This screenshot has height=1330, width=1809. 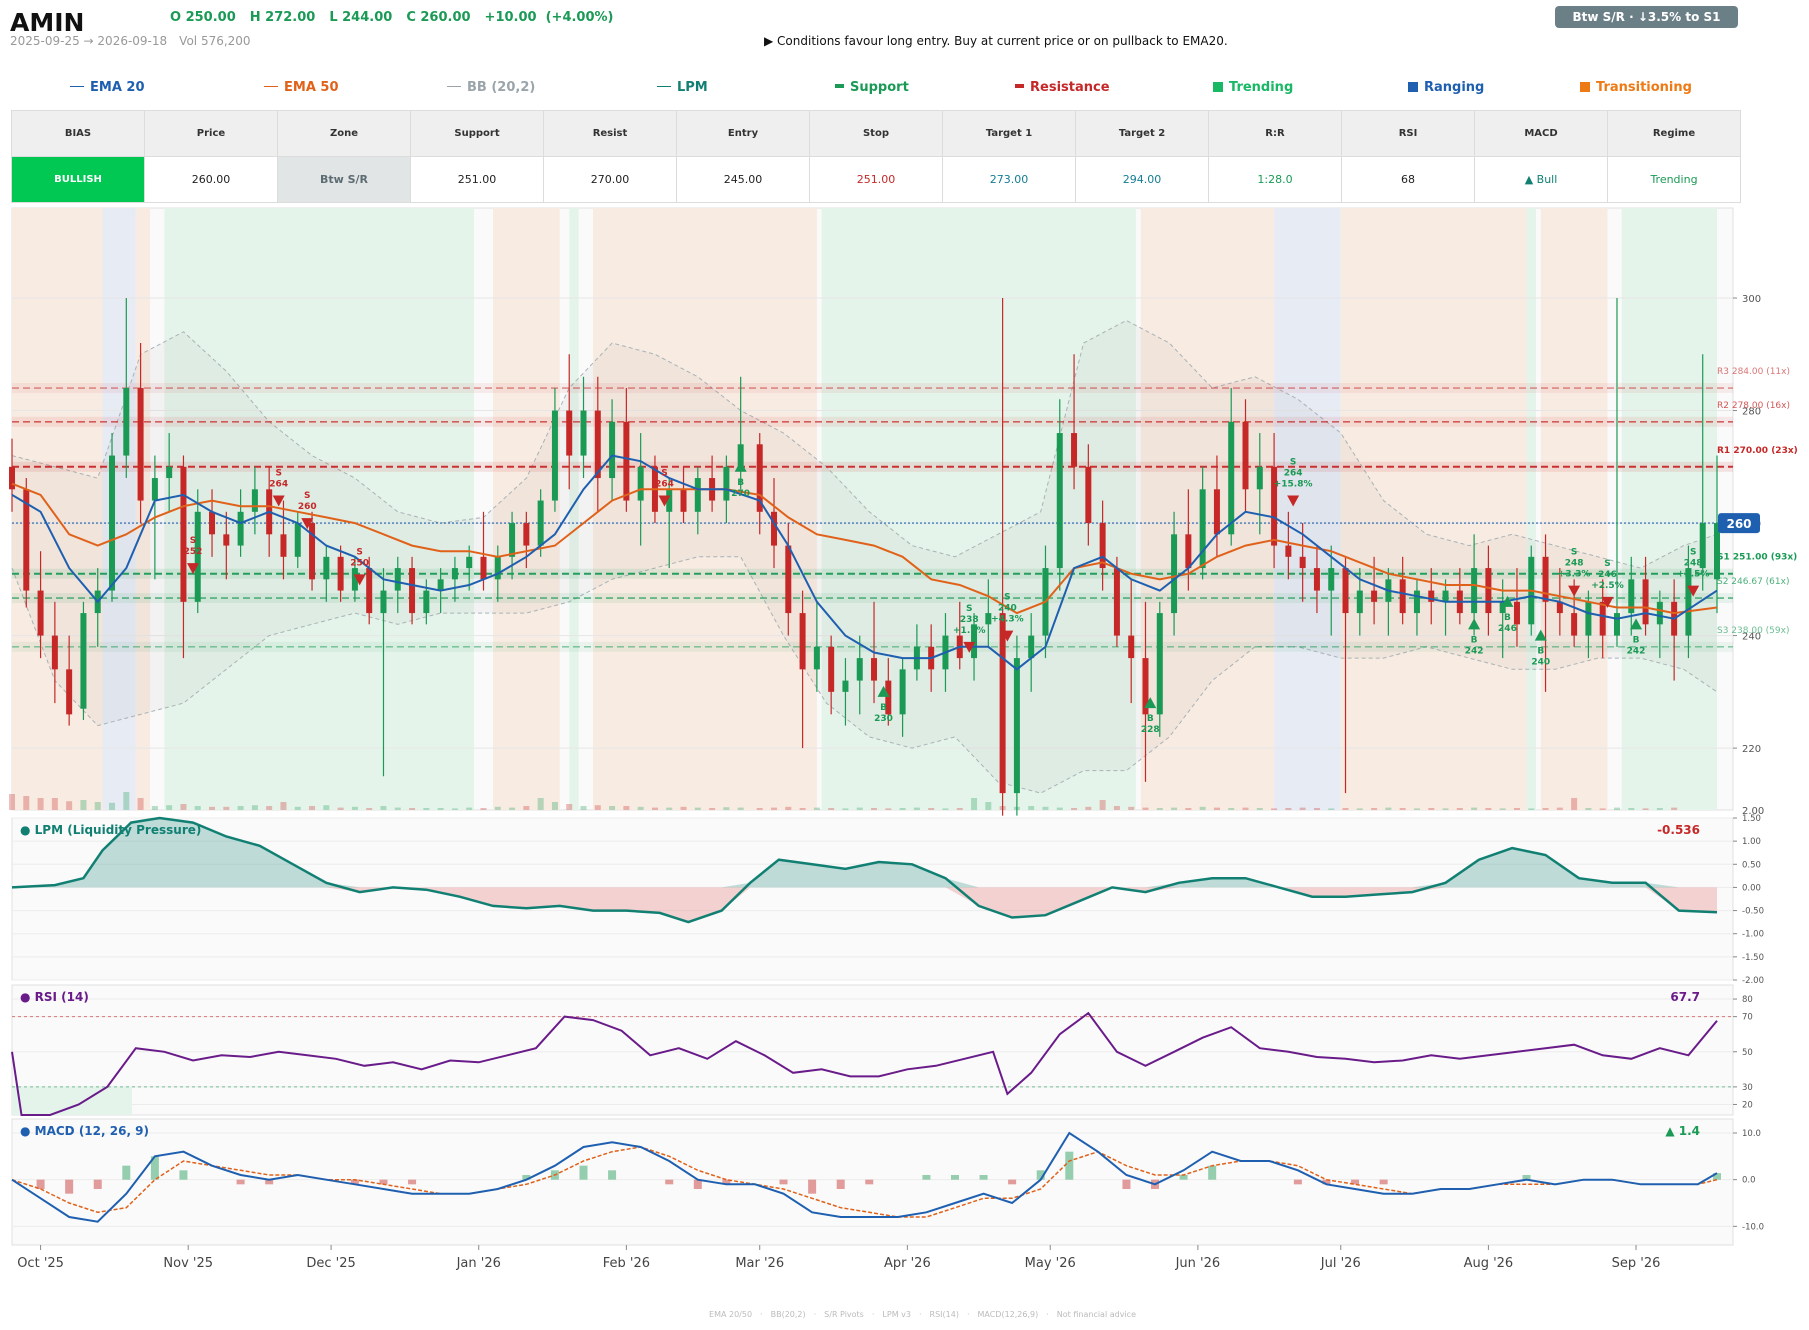 I want to click on footer-item: ·, so click(x=873, y=1314).